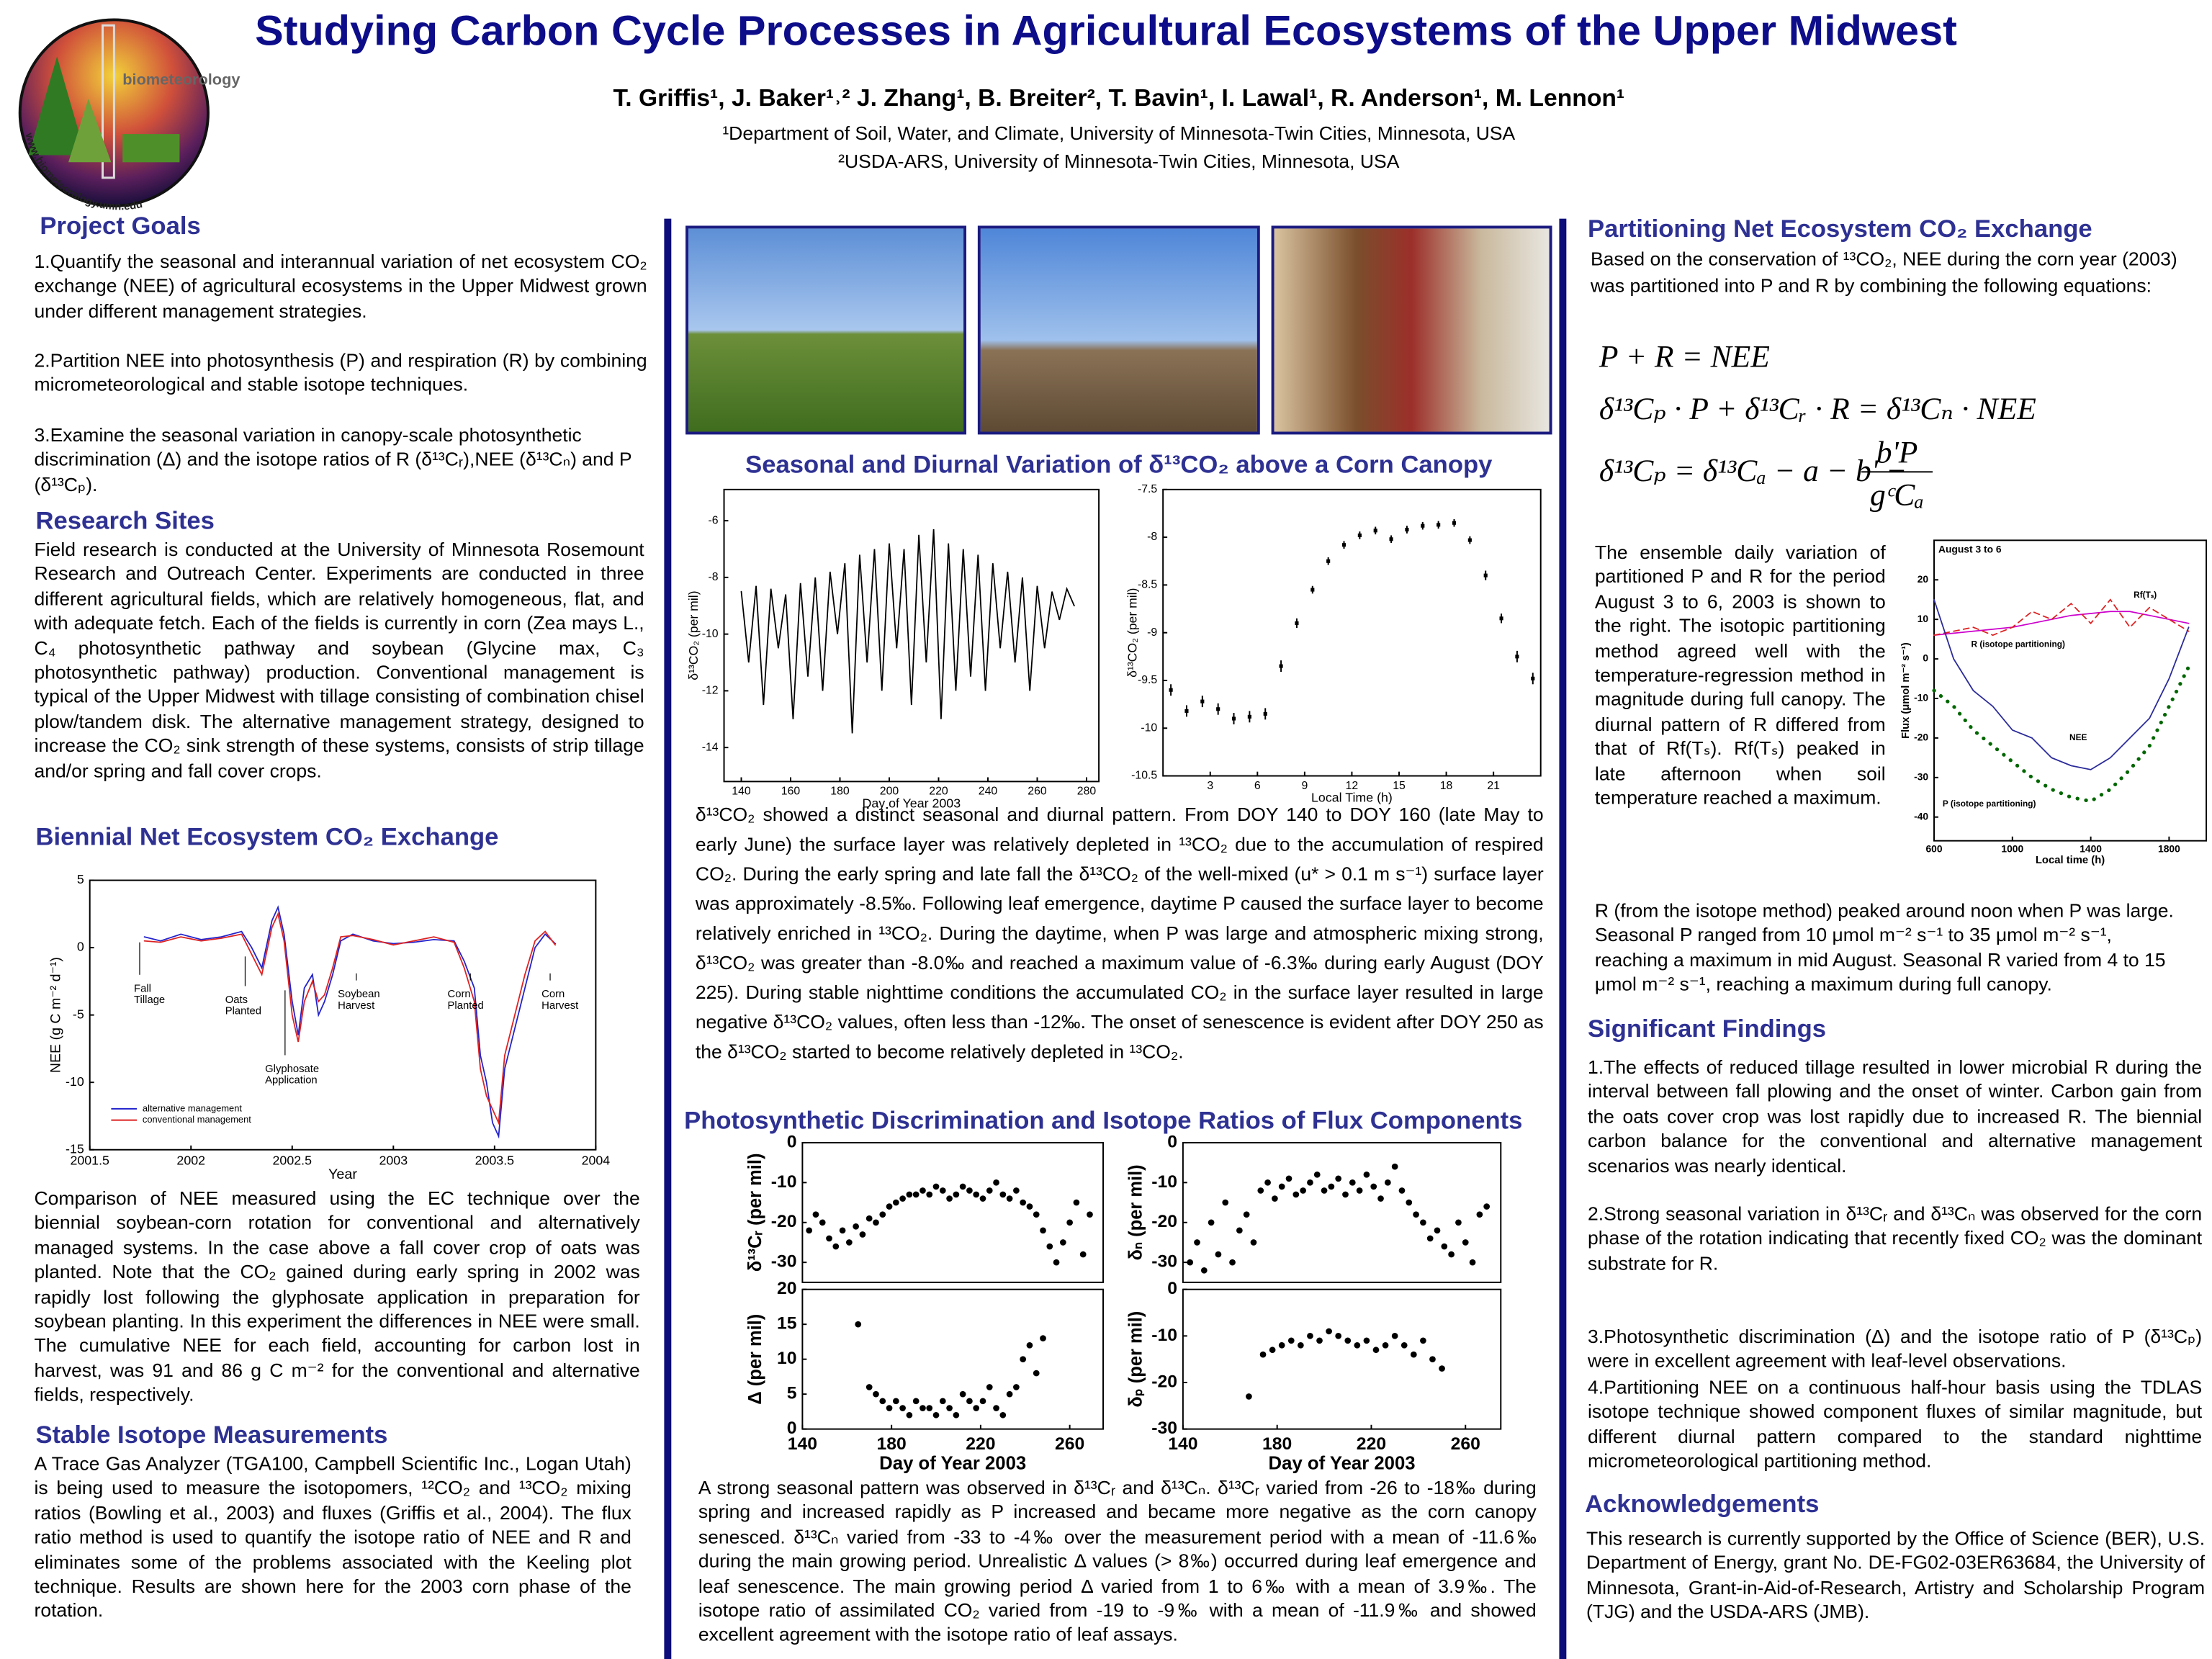 This screenshot has width=2212, height=1659. I want to click on x-tick-label: 18, so click(1446, 786).